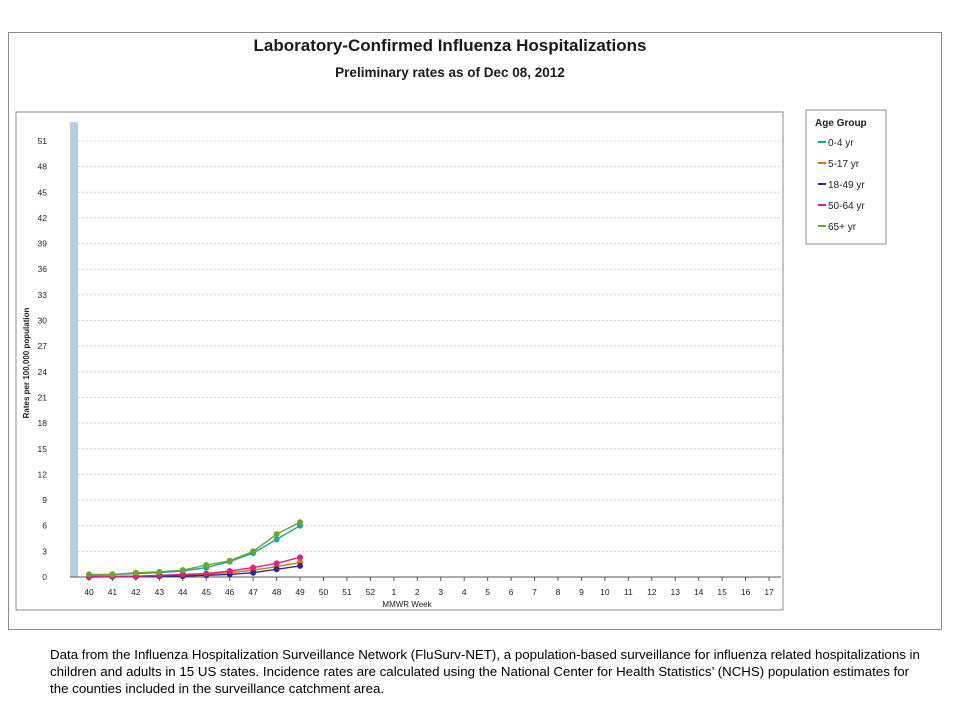 The width and height of the screenshot is (960, 720). Describe the element at coordinates (450, 72) in the screenshot. I see `chart-subtitle: Preliminary rates as of Dec 08, 2012` at that location.